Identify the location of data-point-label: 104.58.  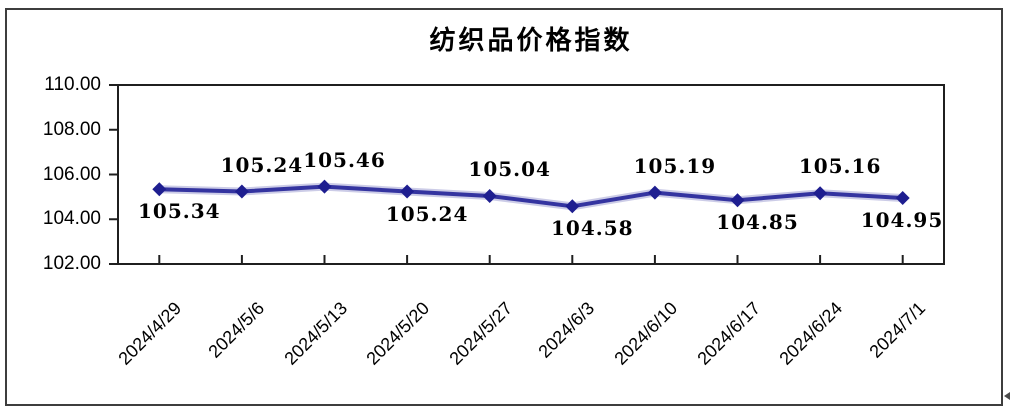
(592, 228).